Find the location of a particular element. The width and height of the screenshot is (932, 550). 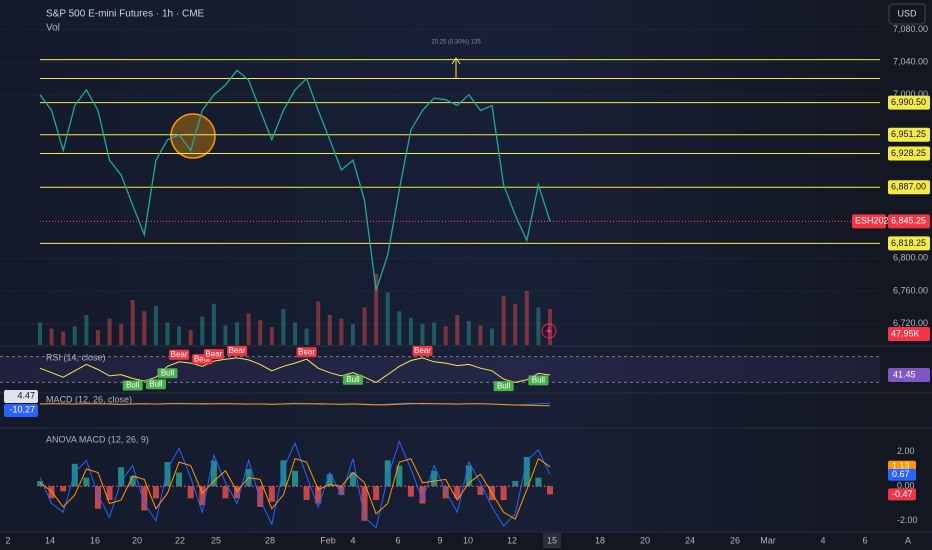

currency: USD is located at coordinates (907, 13).